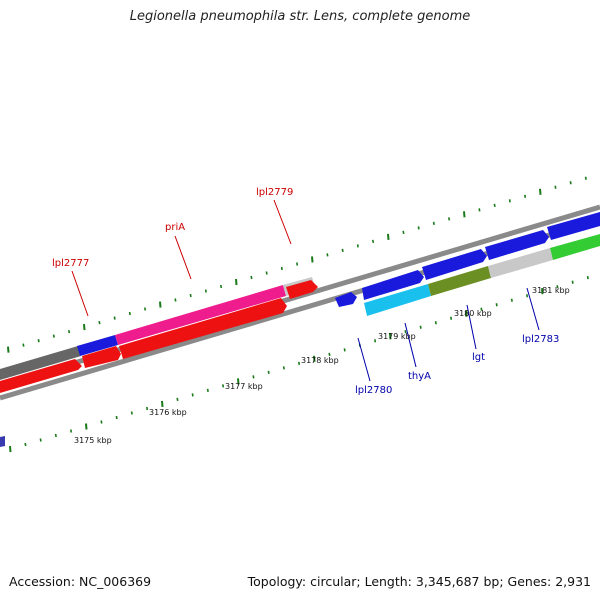 This screenshot has width=600, height=600. Describe the element at coordinates (397, 336) in the screenshot. I see `kbp-label-3179: 3179 kbp` at that location.